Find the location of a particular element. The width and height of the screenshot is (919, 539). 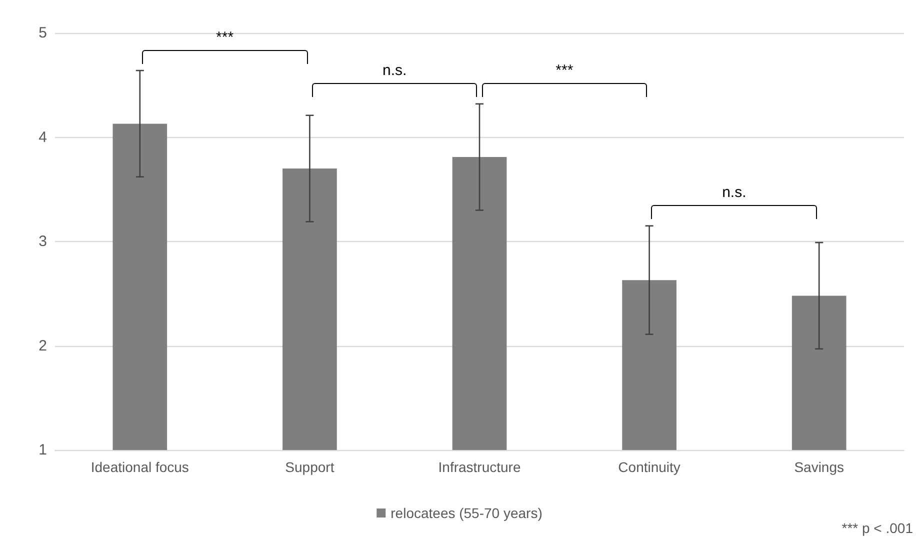

y-tick-label: 4 is located at coordinates (42, 137).